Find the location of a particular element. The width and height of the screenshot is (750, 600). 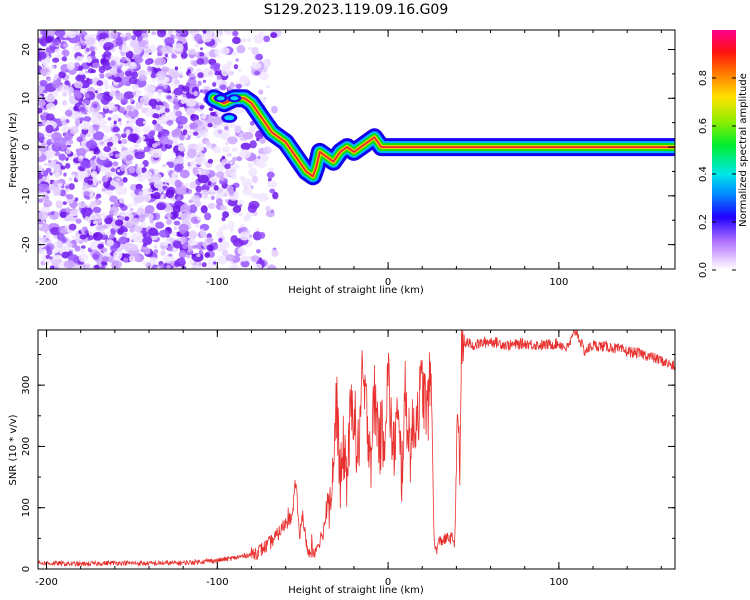

colorbar-tick-label: 0.4 is located at coordinates (703, 174).